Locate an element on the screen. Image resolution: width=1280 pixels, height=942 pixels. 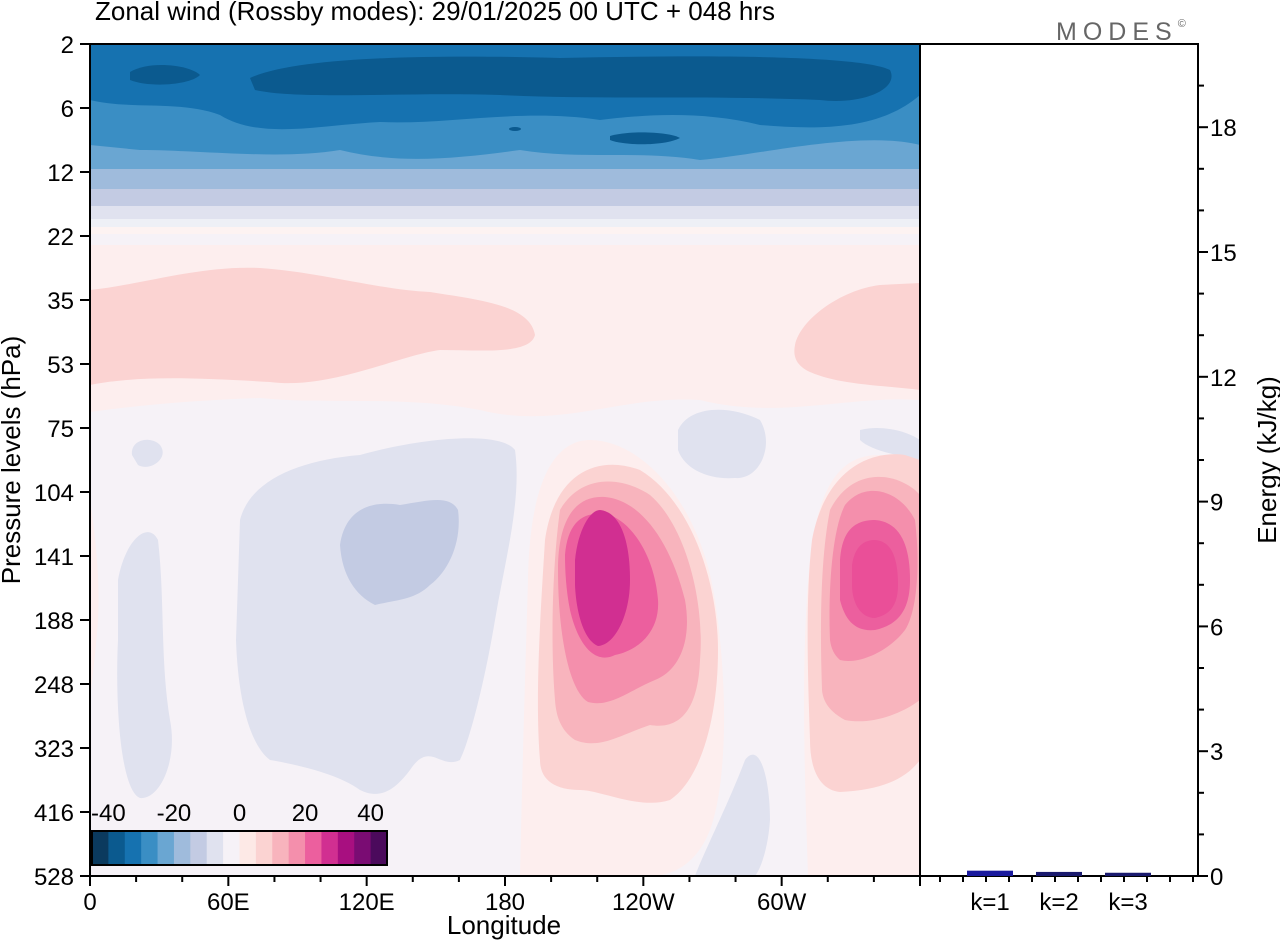
y-tick-label: 323 is located at coordinates (54, 749).